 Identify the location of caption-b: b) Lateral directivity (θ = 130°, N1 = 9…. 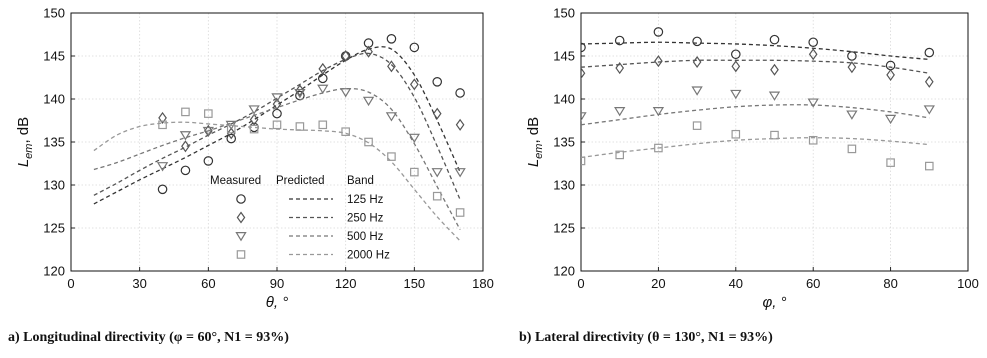
(646, 337).